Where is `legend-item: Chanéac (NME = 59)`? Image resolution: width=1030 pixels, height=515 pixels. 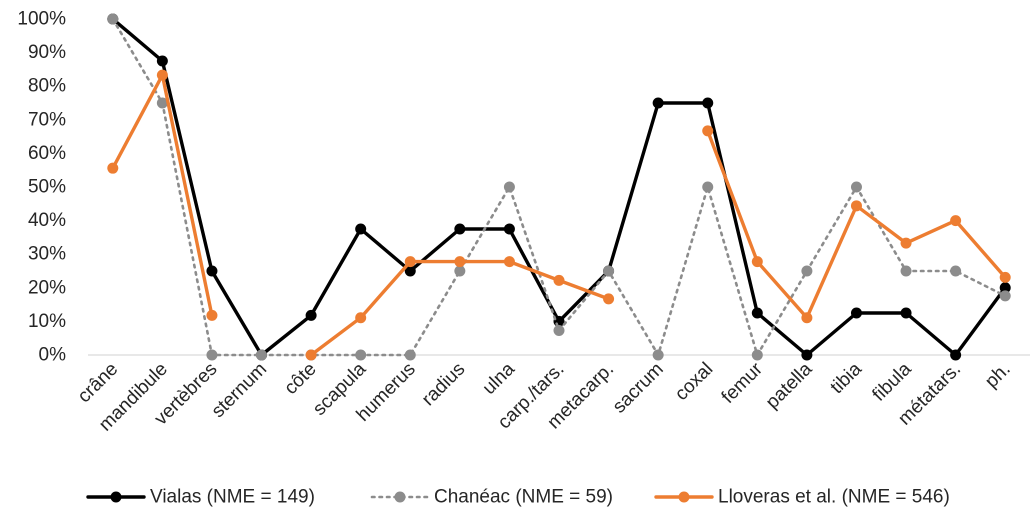
legend-item: Chanéac (NME = 59) is located at coordinates (491, 497).